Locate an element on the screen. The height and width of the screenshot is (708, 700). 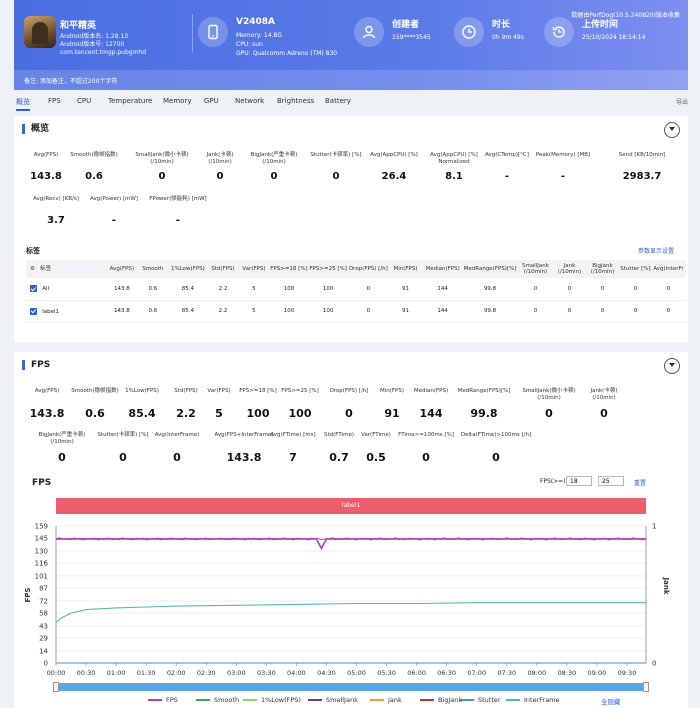
table-header-cell: Median(FPS) is located at coordinates (443, 269).